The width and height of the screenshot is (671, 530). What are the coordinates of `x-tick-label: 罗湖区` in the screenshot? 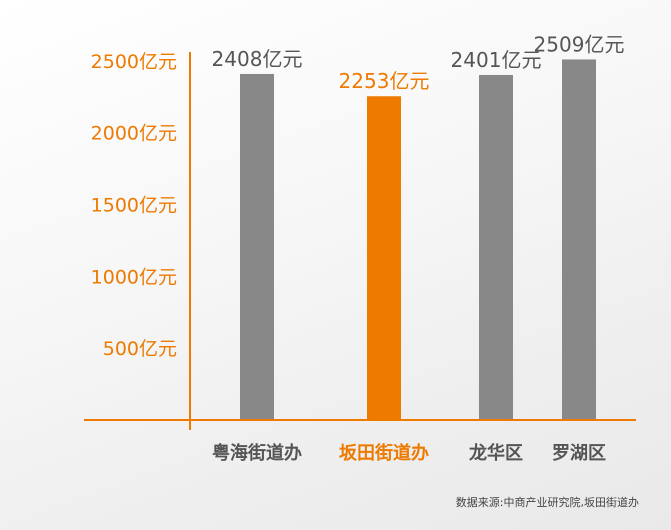 It's located at (579, 453).